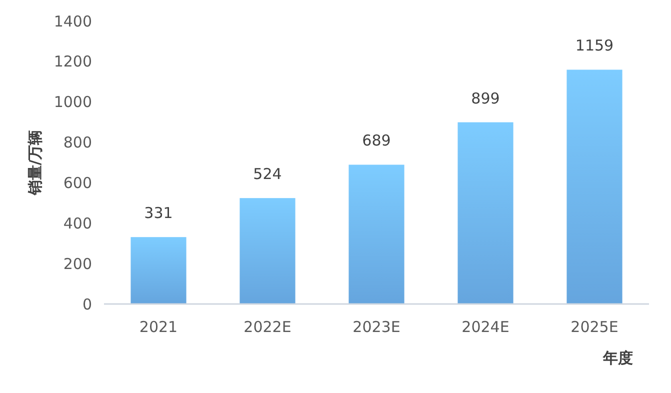  What do you see at coordinates (77, 143) in the screenshot?
I see `y-tick-label: 800` at bounding box center [77, 143].